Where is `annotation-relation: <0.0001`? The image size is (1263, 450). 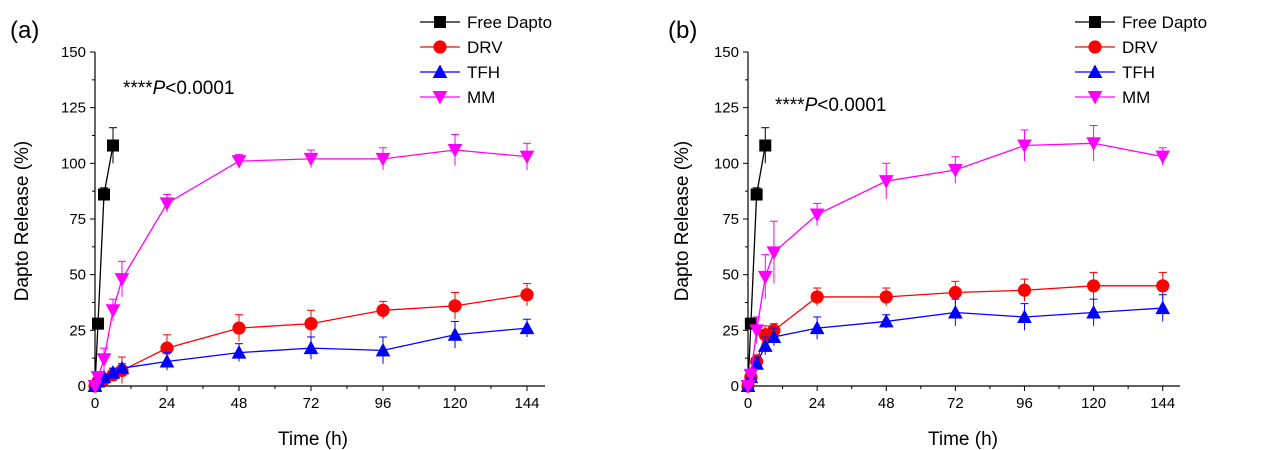
annotation-relation: <0.0001 is located at coordinates (851, 105).